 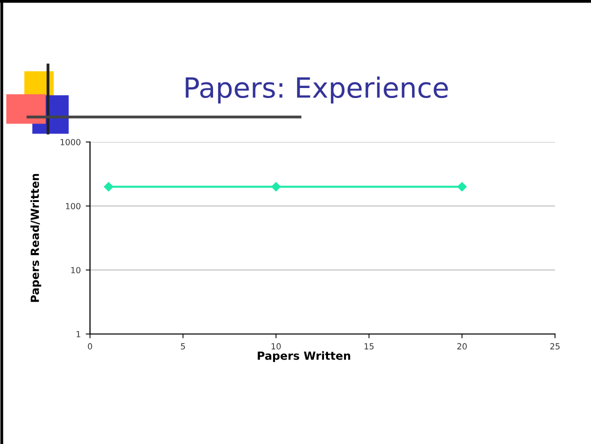 I want to click on y-axis-title: Papers Read/Written, so click(x=36, y=238).